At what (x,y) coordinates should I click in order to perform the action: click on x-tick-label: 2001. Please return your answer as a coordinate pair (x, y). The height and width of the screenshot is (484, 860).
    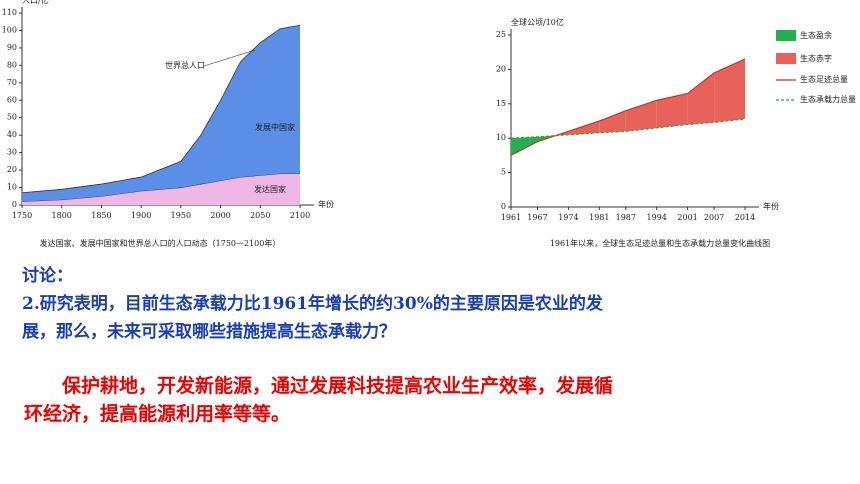
    Looking at the image, I should click on (687, 217).